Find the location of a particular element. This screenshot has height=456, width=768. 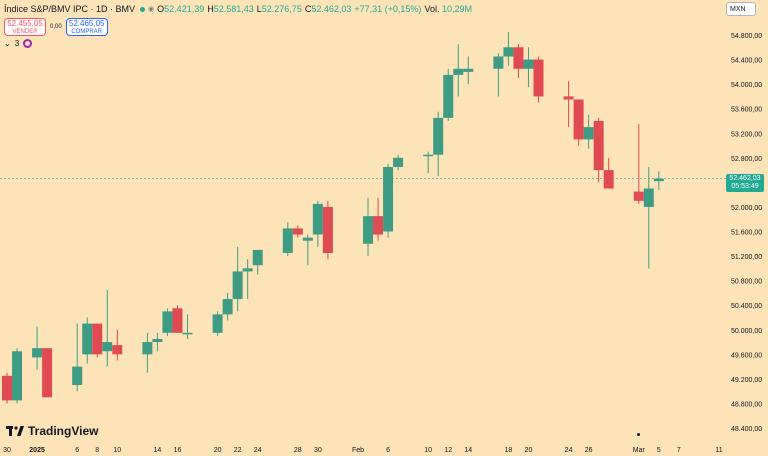

time-tick-label: 11 is located at coordinates (718, 450).